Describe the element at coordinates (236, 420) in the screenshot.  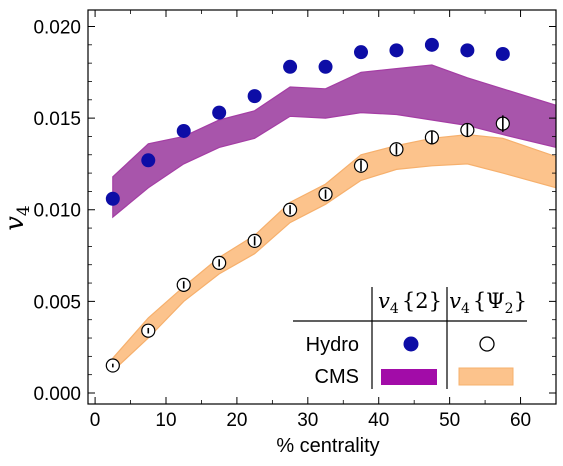
I see `x-tick-label-2: 20` at that location.